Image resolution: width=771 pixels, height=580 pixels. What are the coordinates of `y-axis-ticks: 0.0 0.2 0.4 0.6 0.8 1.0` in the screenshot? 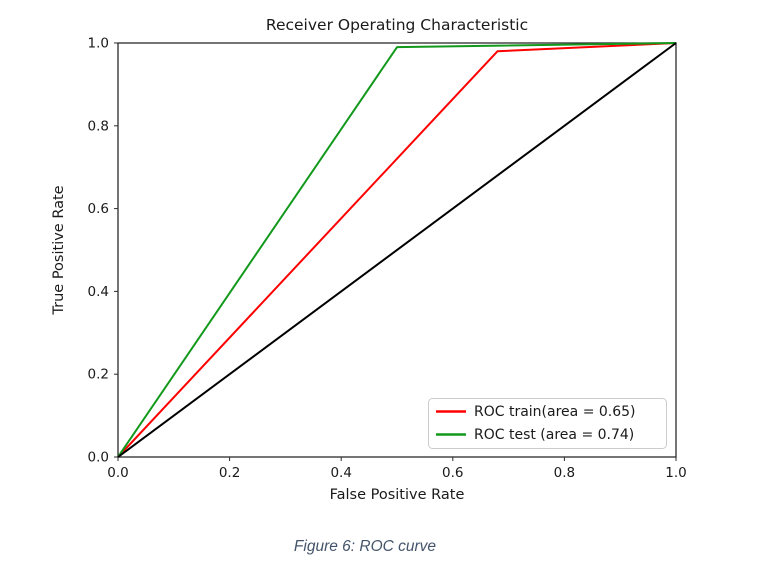 It's located at (103, 251).